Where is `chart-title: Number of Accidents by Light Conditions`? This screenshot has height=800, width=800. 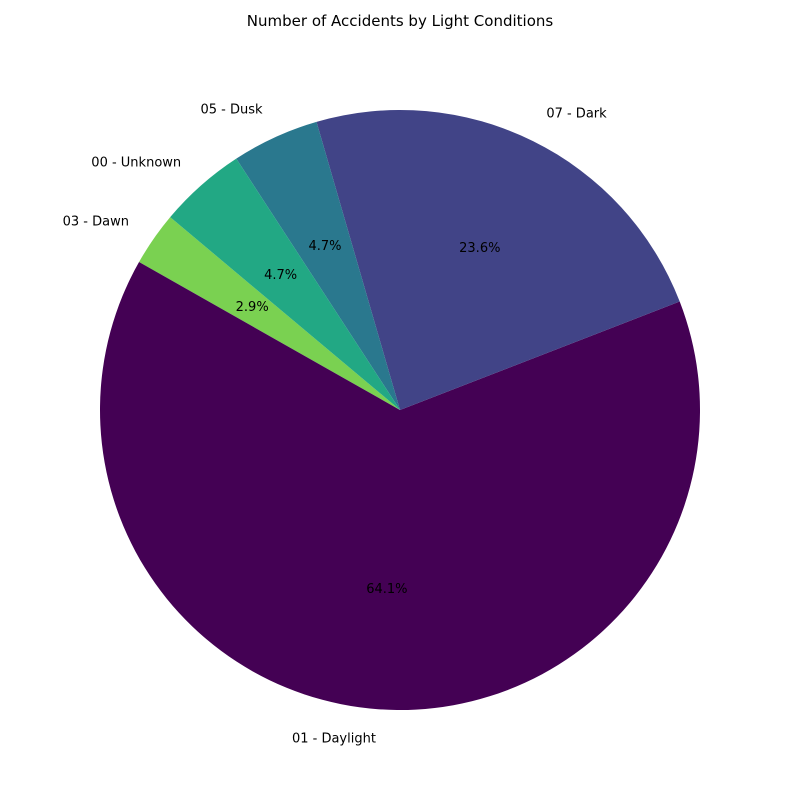
chart-title: Number of Accidents by Light Conditions is located at coordinates (400, 21).